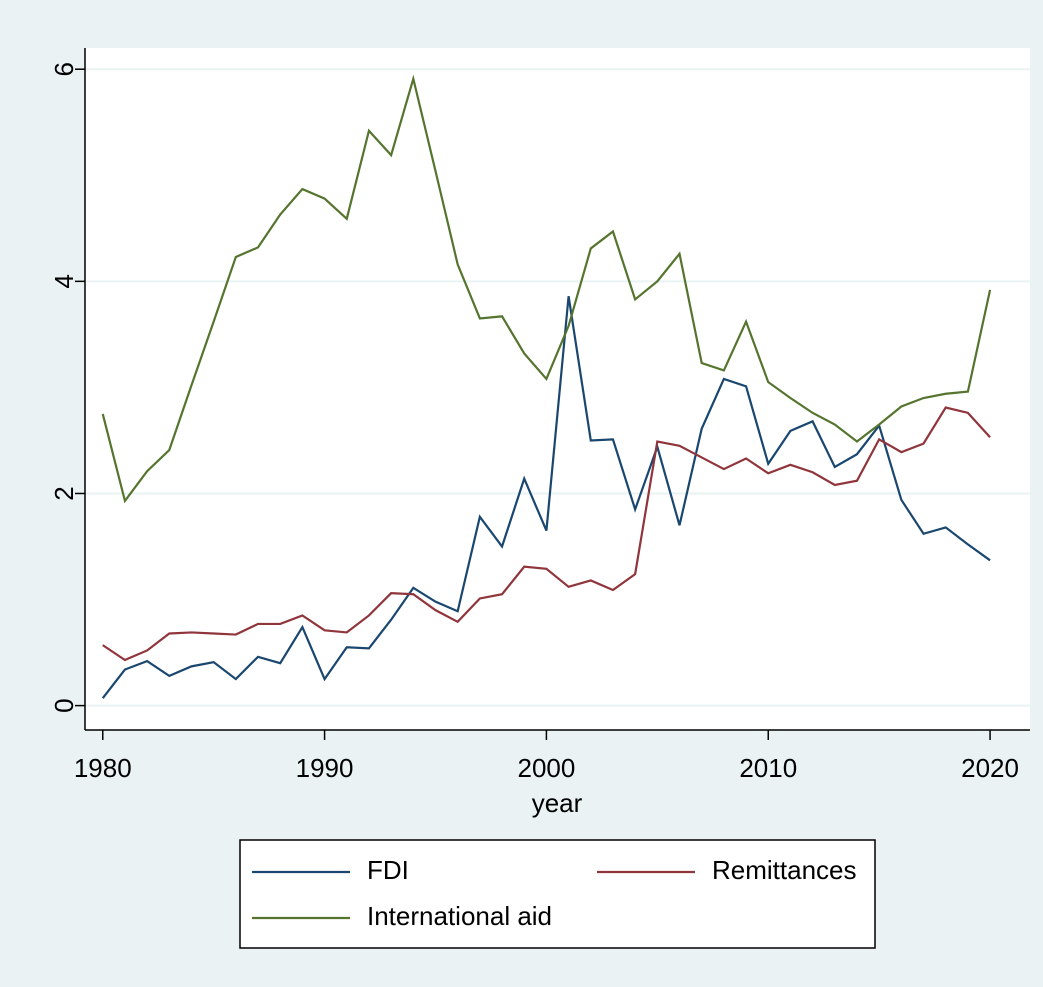 Image resolution: width=1043 pixels, height=987 pixels. What do you see at coordinates (459, 916) in the screenshot?
I see `legend-label: International aid` at bounding box center [459, 916].